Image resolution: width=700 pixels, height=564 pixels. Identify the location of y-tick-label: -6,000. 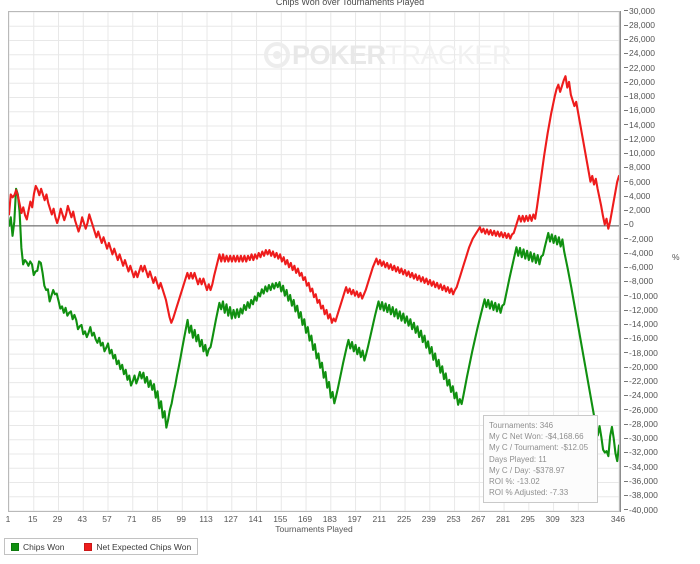
(641, 267).